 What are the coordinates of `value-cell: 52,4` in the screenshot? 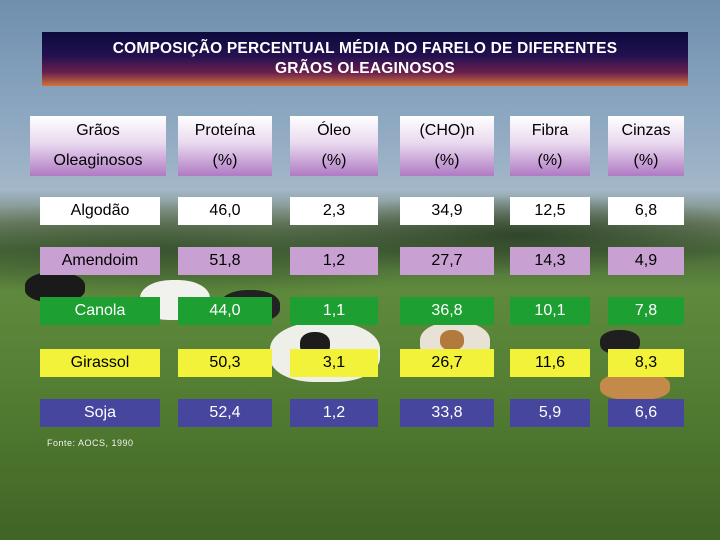 It's located at (225, 413).